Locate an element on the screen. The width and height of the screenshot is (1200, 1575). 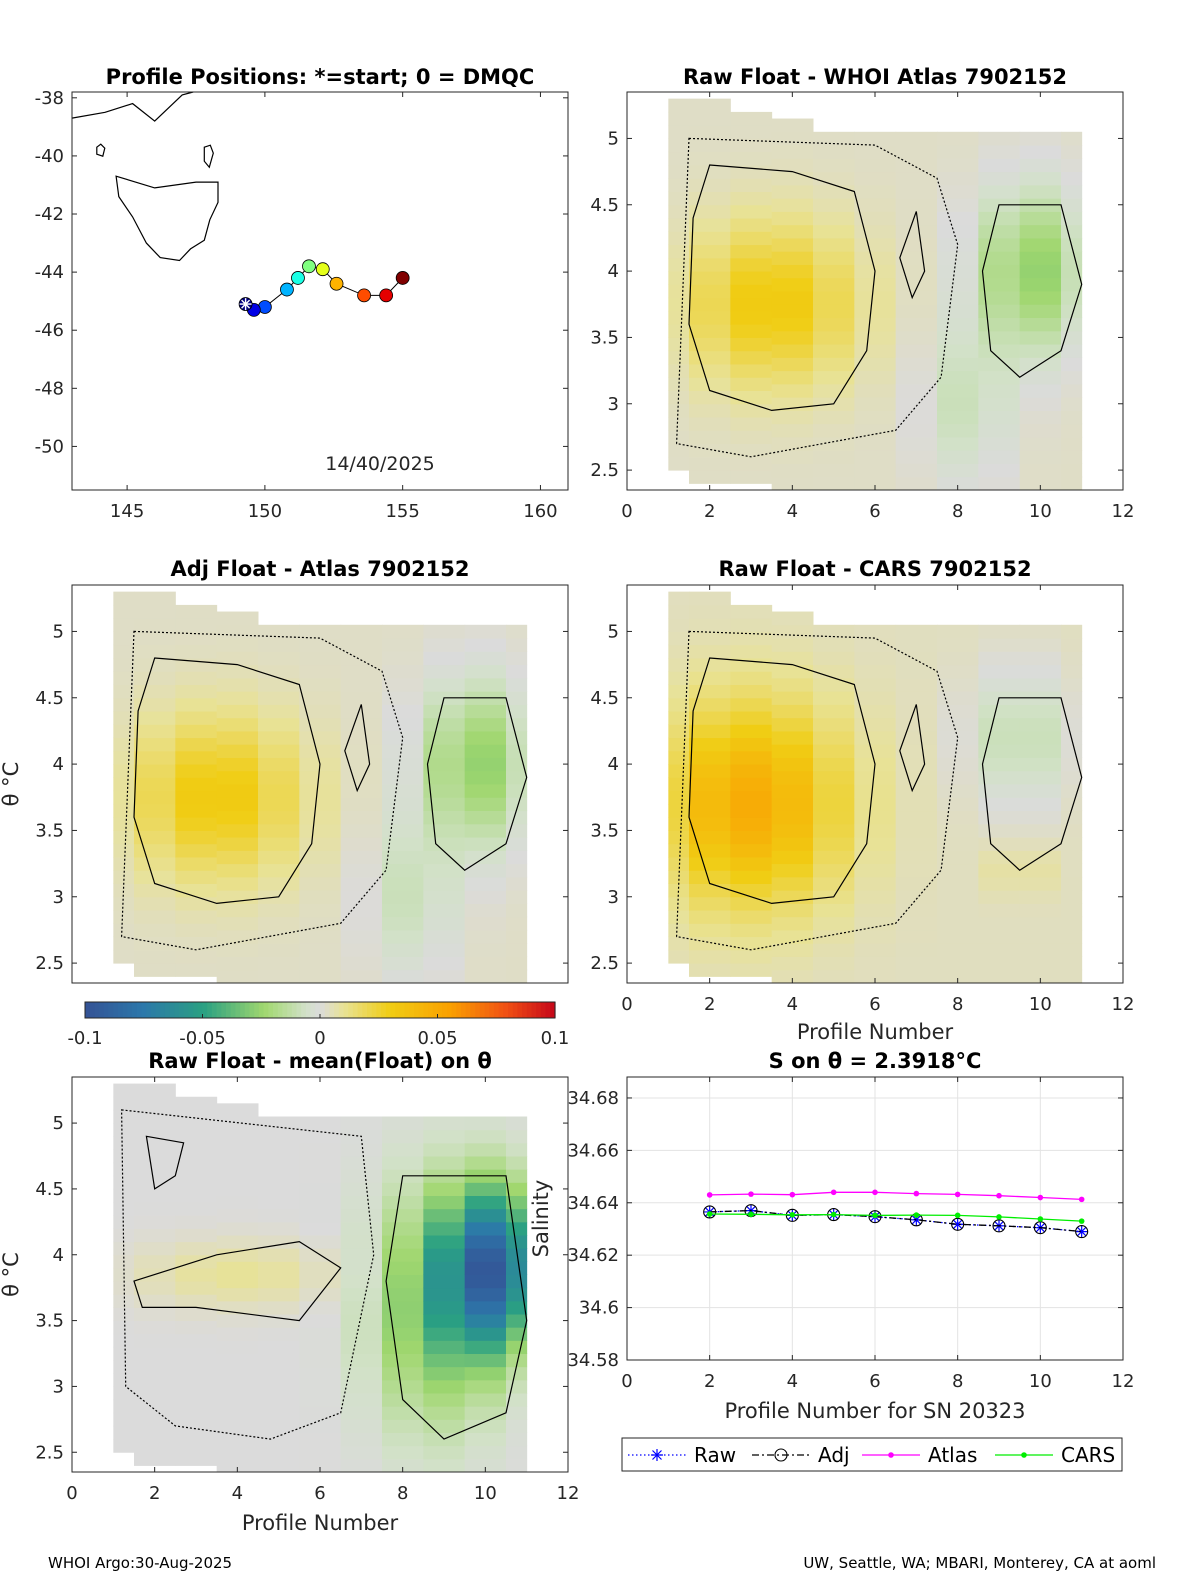
legend-marker-adj is located at coordinates (781, 1455).